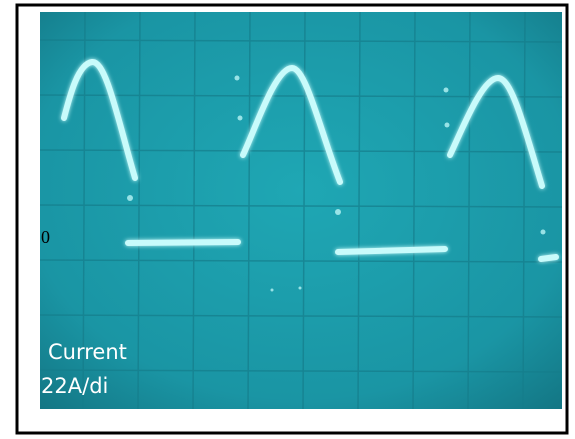  I want to click on zero-label: 0, so click(45, 237).